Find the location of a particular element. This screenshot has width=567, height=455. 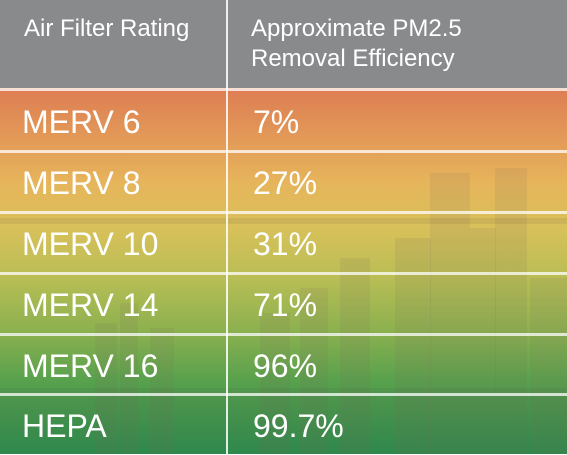

table-row: MERV 6 7% is located at coordinates (283, 122).